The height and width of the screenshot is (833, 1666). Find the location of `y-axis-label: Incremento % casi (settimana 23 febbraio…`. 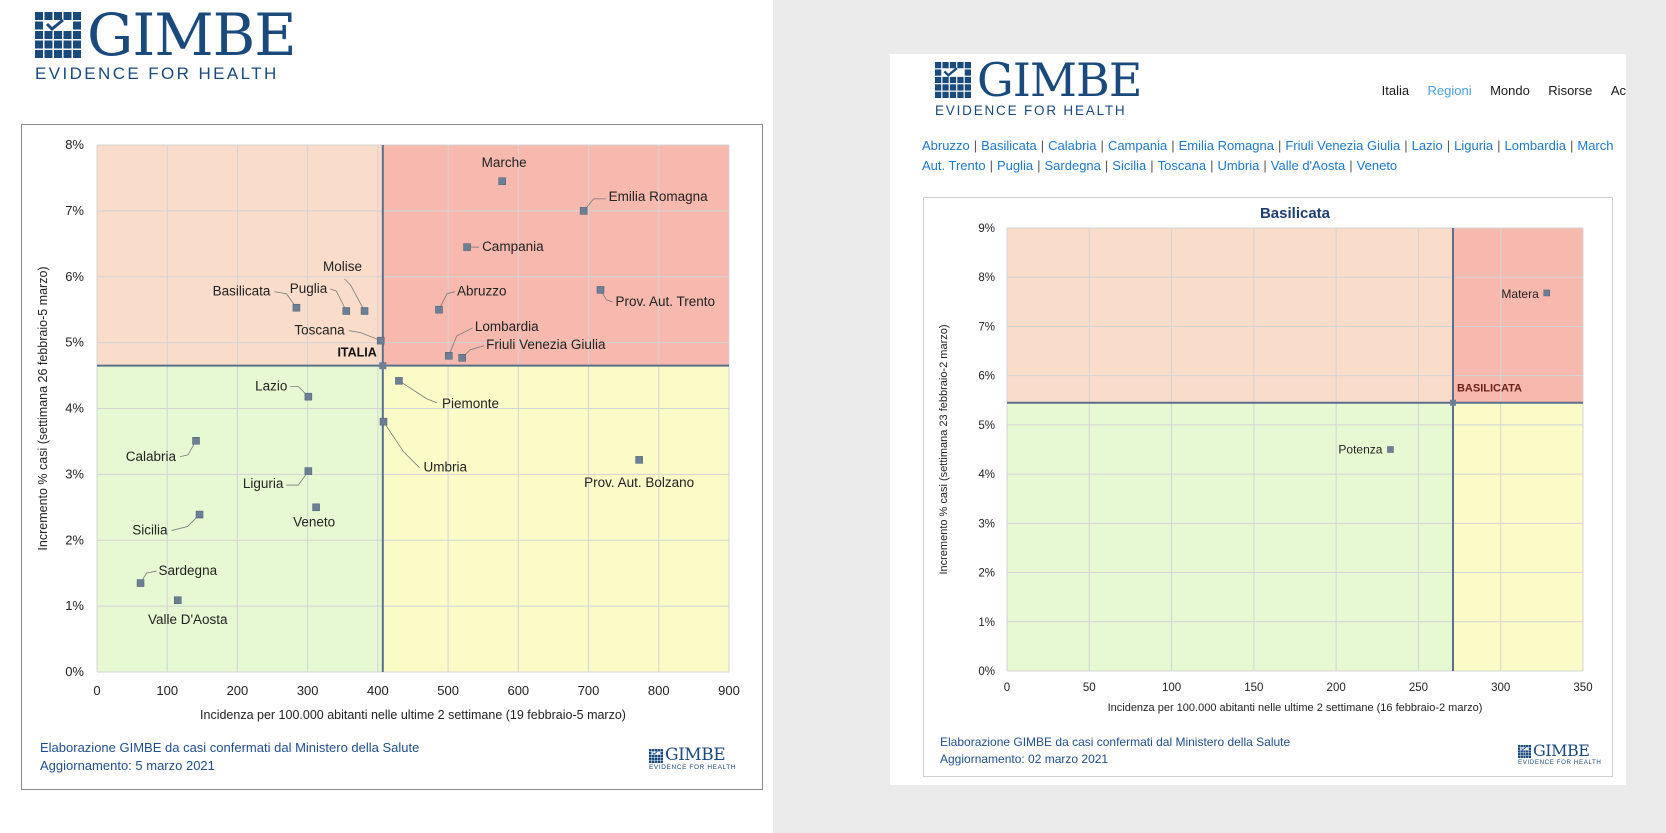

y-axis-label: Incremento % casi (settimana 23 febbraio… is located at coordinates (944, 449).